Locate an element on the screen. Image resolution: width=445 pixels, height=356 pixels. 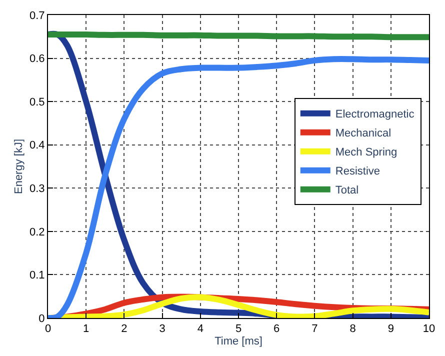
x-tick-label: 8 is located at coordinates (353, 329).